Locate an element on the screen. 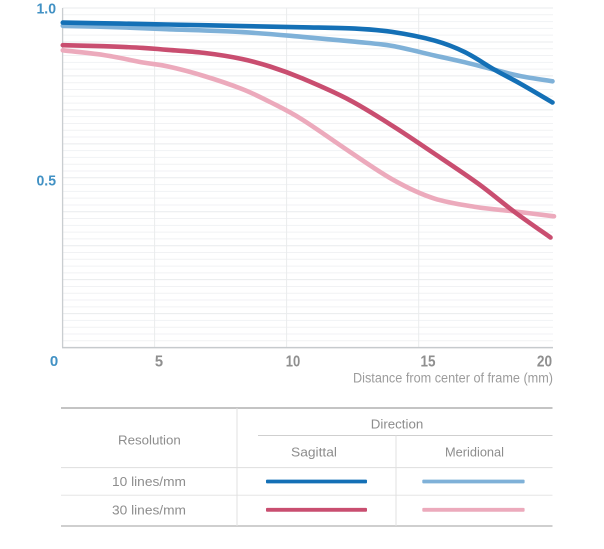 Image resolution: width=604 pixels, height=549 pixels. svg-text: 15 is located at coordinates (428, 361).